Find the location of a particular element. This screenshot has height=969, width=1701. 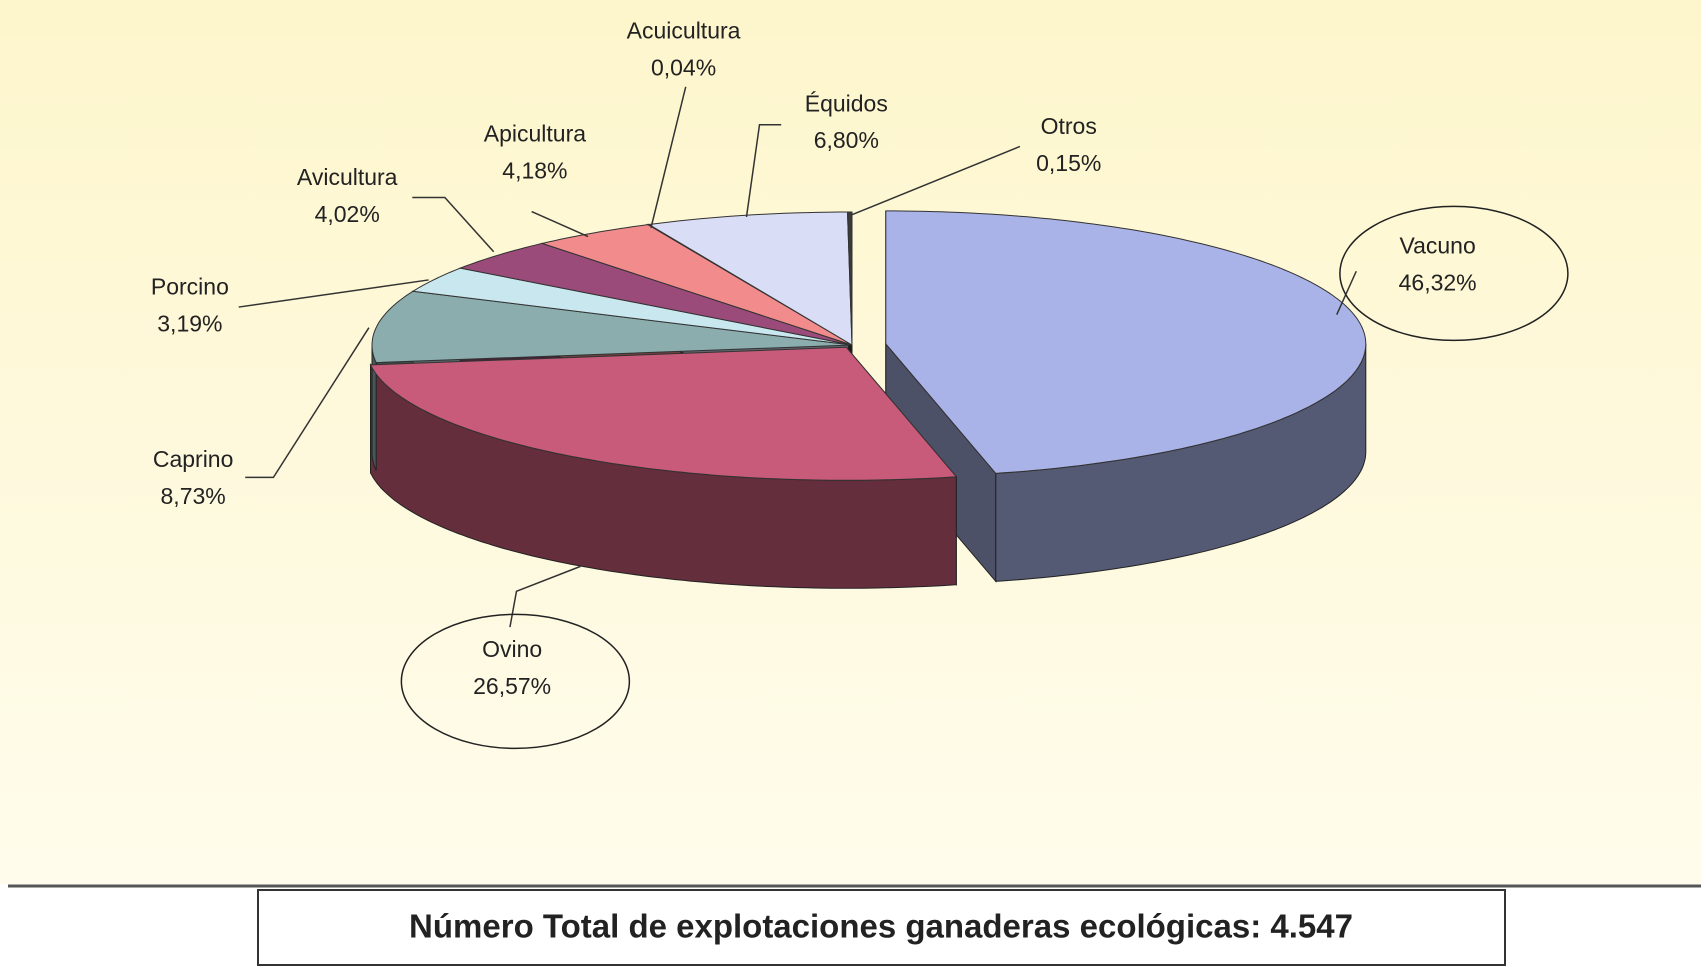

slice-side is located at coordinates (374, 407).